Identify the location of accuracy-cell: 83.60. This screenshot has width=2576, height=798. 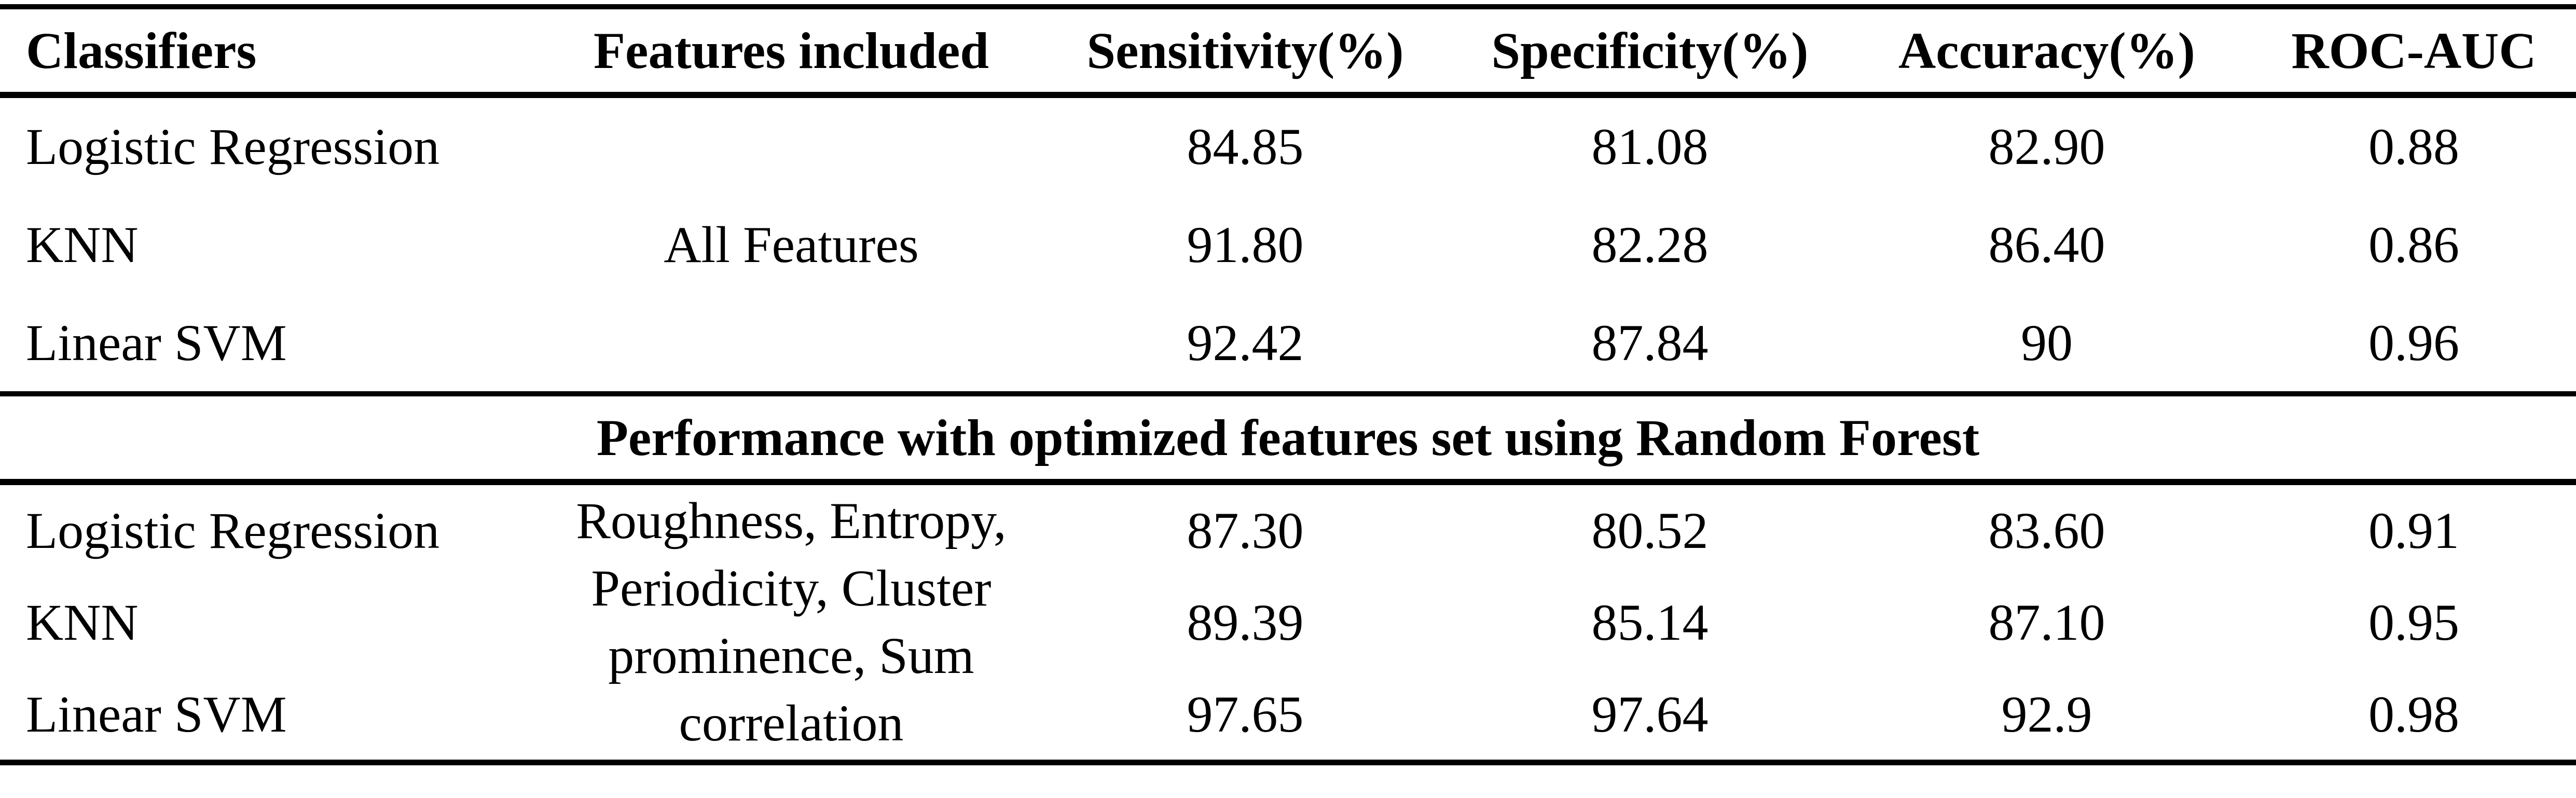
(2046, 530).